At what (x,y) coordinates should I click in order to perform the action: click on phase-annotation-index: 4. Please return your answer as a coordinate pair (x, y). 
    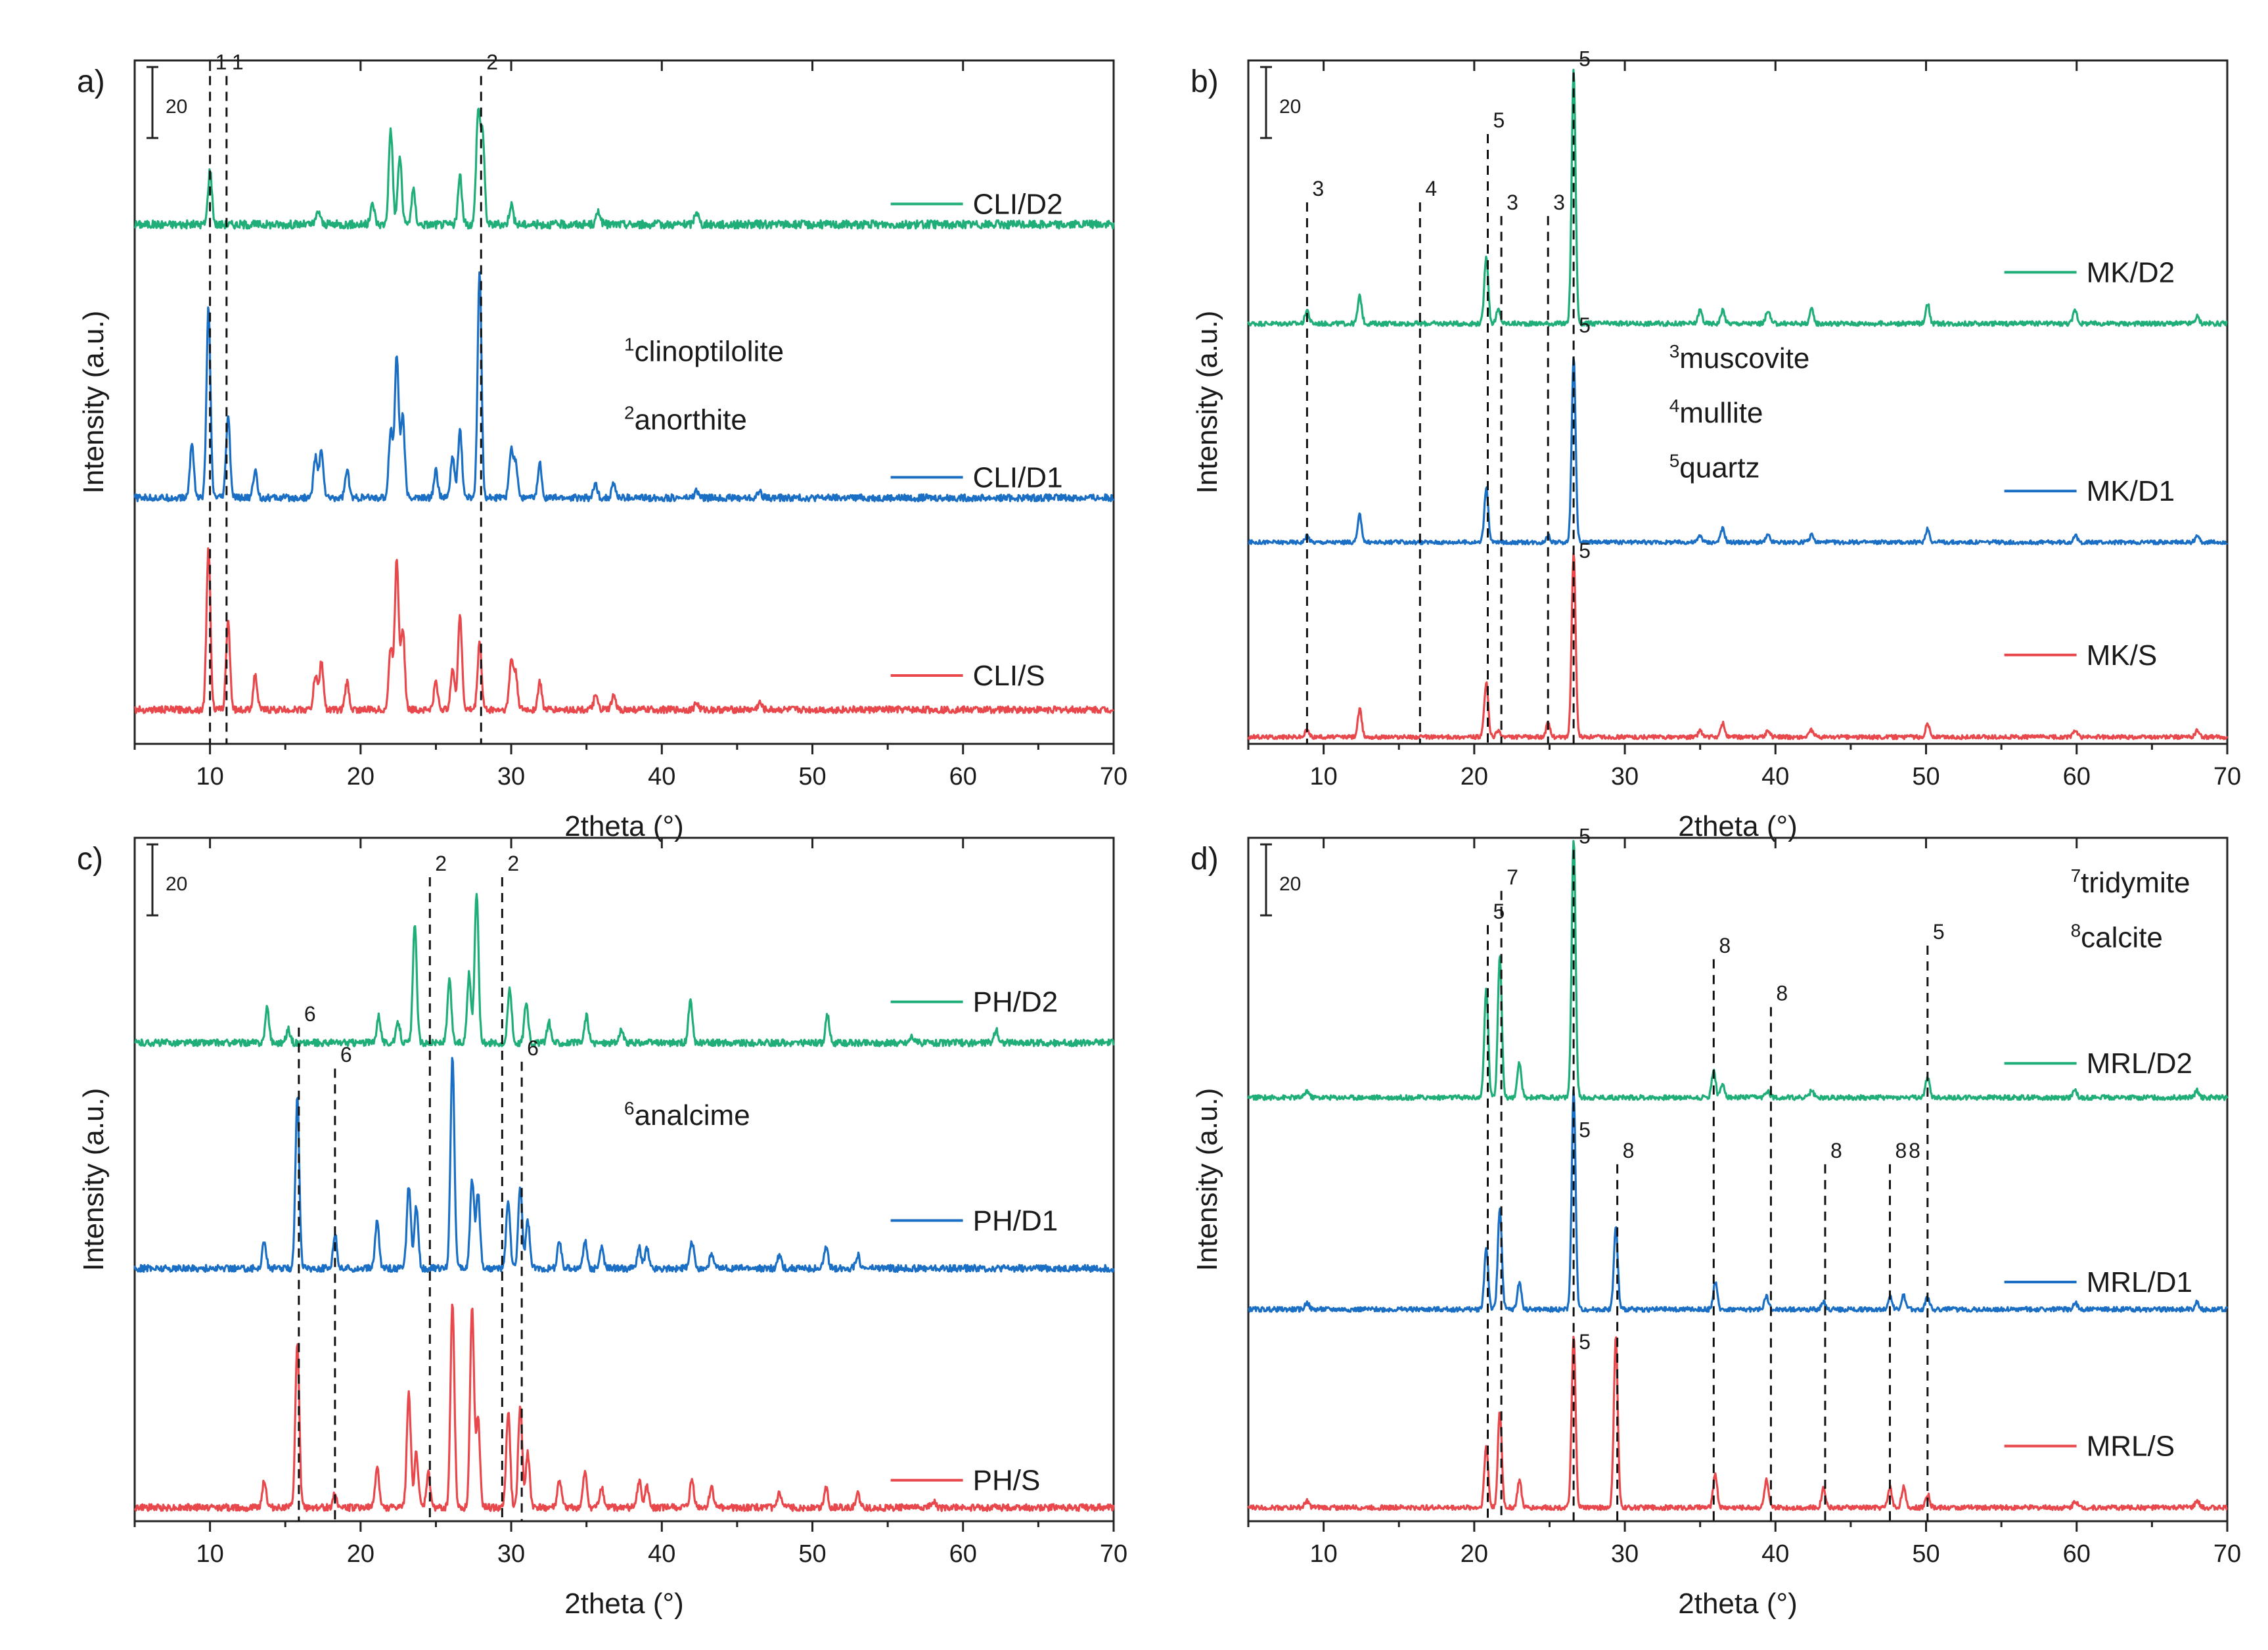
    Looking at the image, I should click on (1674, 406).